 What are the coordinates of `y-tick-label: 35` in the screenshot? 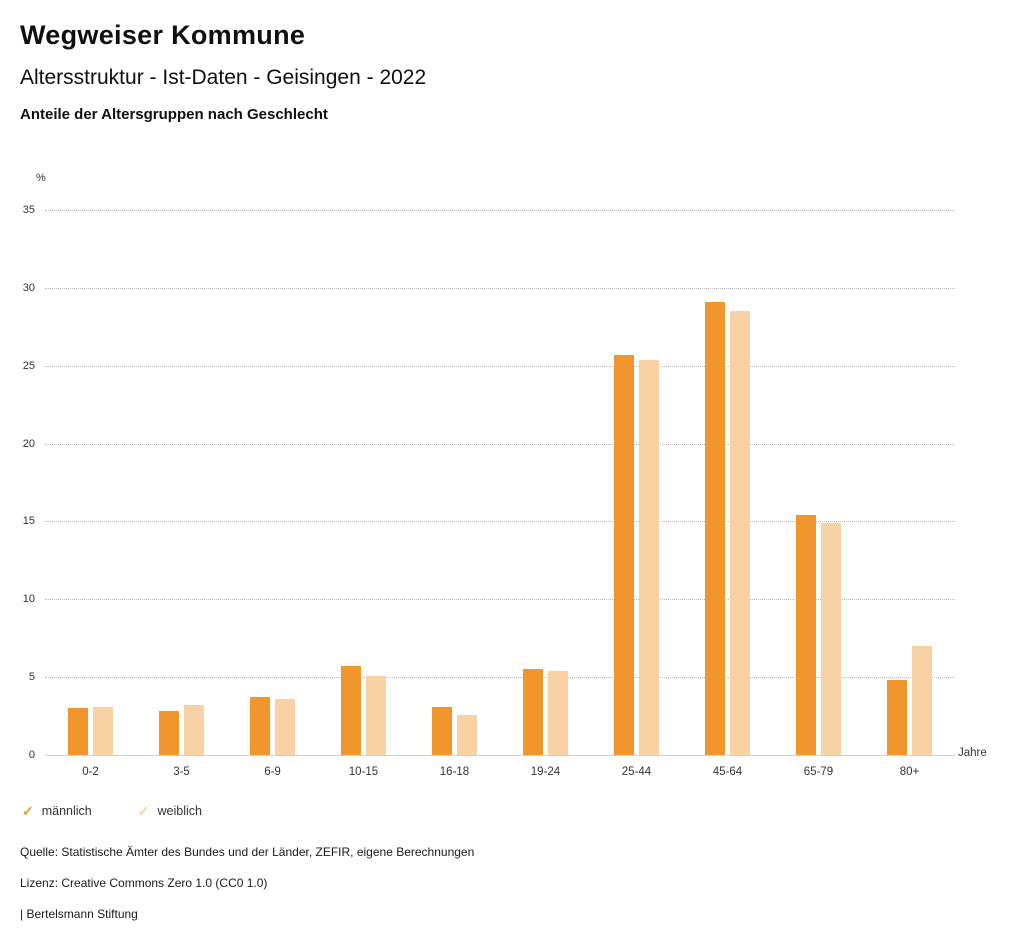 It's located at (28, 210).